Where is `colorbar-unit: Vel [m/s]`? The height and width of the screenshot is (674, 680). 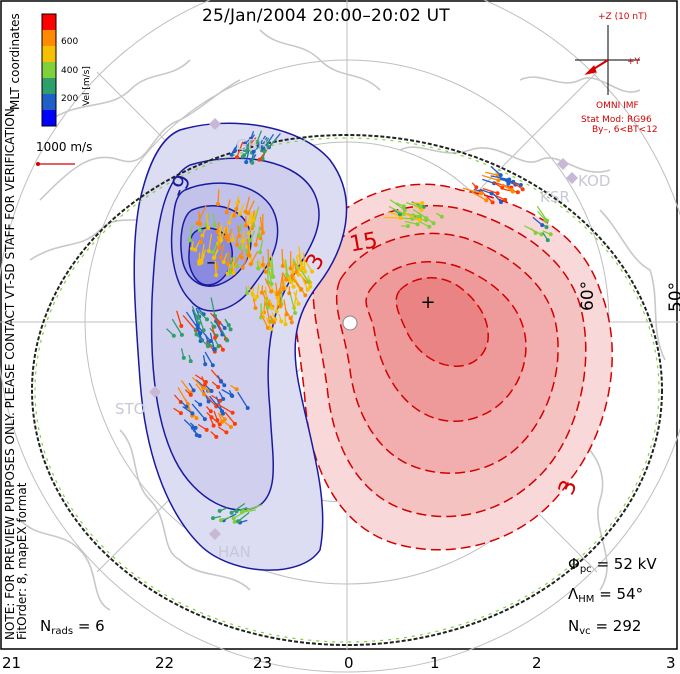 colorbar-unit: Vel [m/s] is located at coordinates (87, 86).